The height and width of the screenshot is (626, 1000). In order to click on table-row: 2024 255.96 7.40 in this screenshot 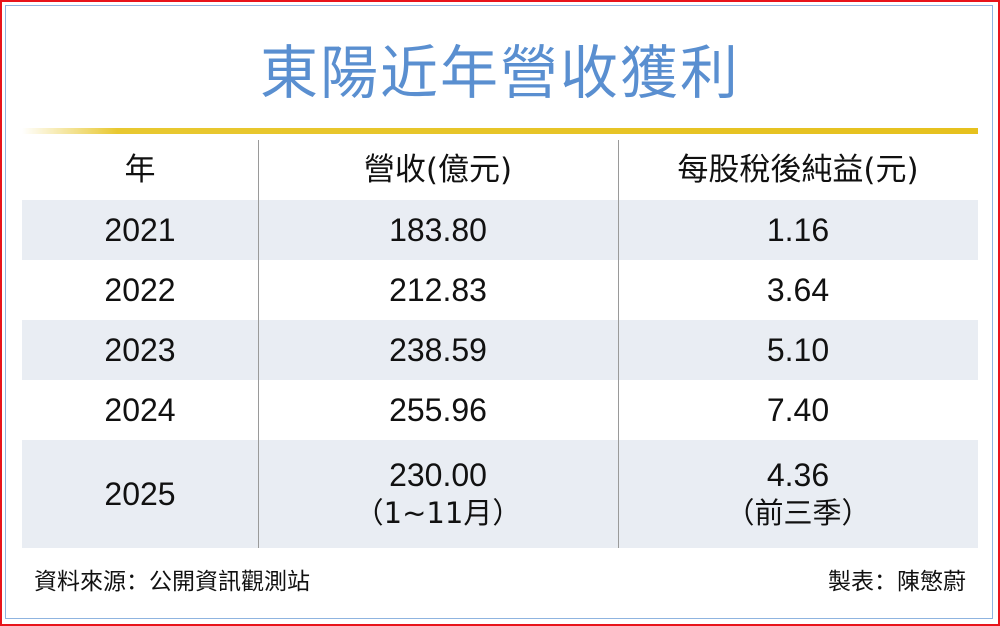, I will do `click(500, 410)`.